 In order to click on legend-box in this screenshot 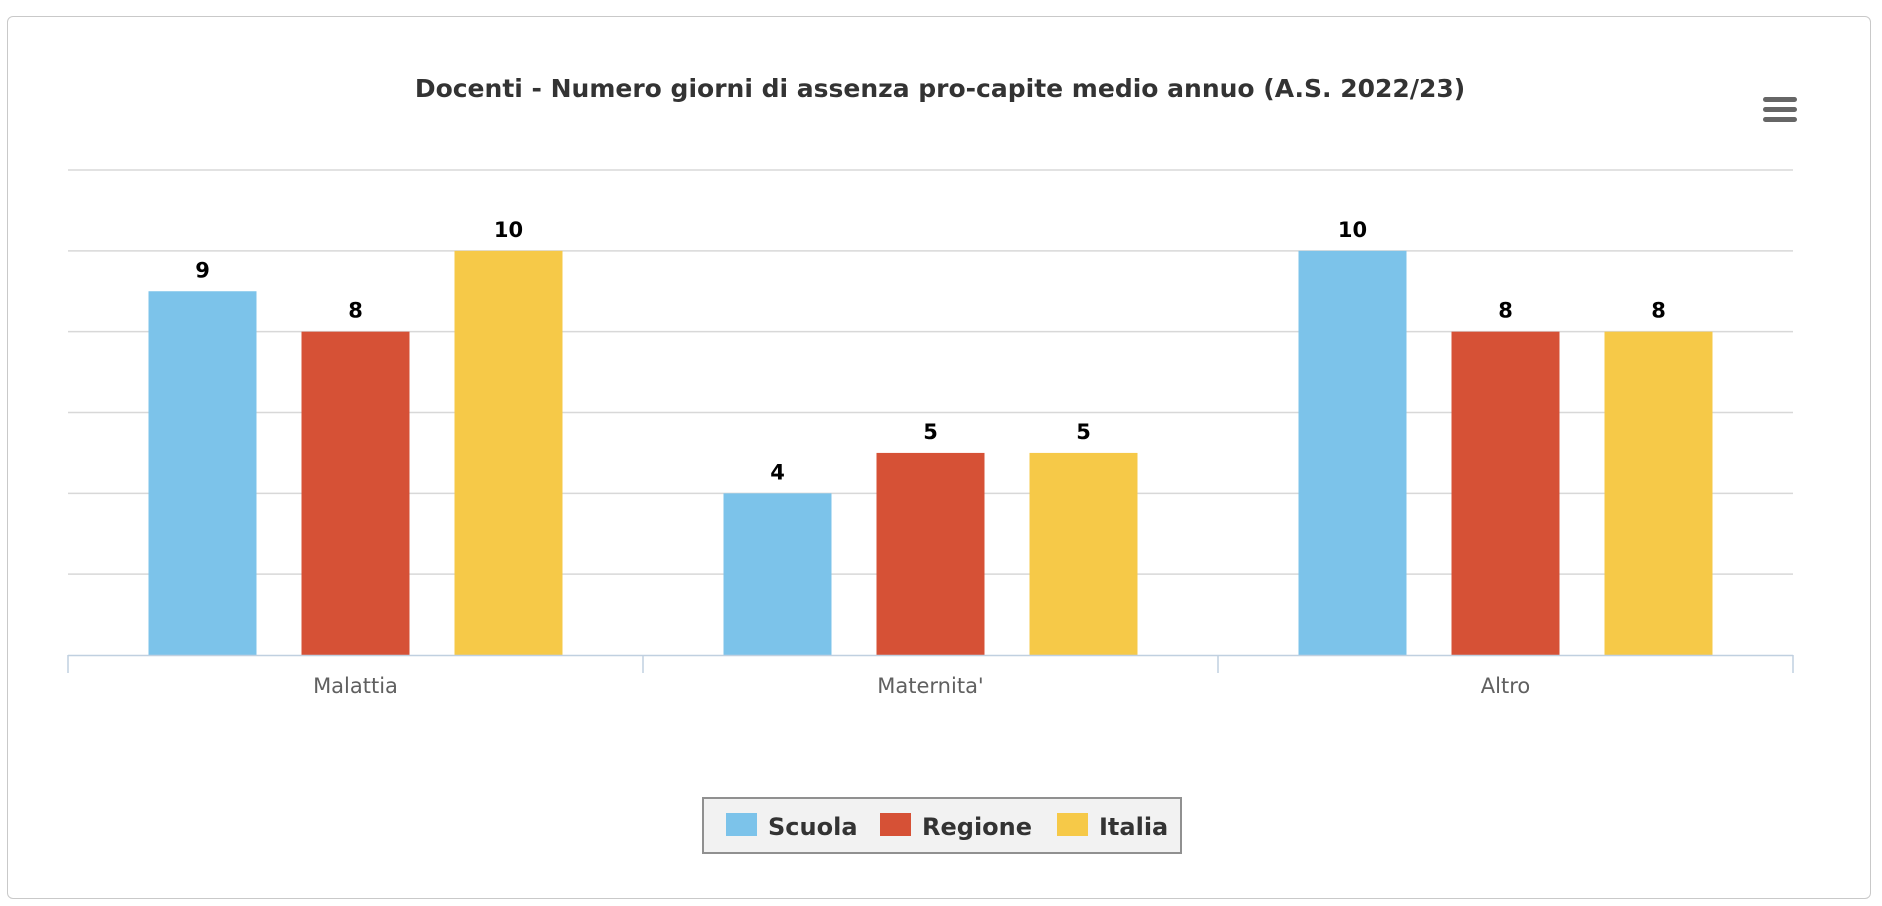, I will do `click(942, 825)`.